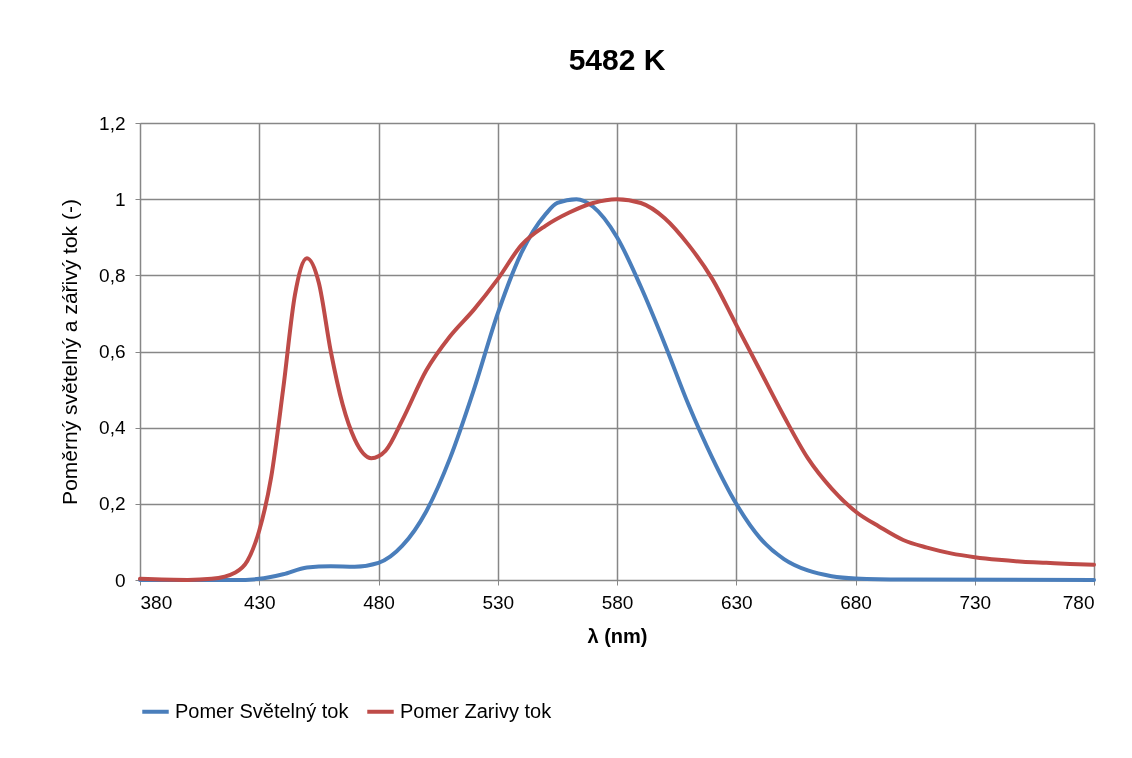  What do you see at coordinates (1078, 602) in the screenshot?
I see `x-tick-label: 780` at bounding box center [1078, 602].